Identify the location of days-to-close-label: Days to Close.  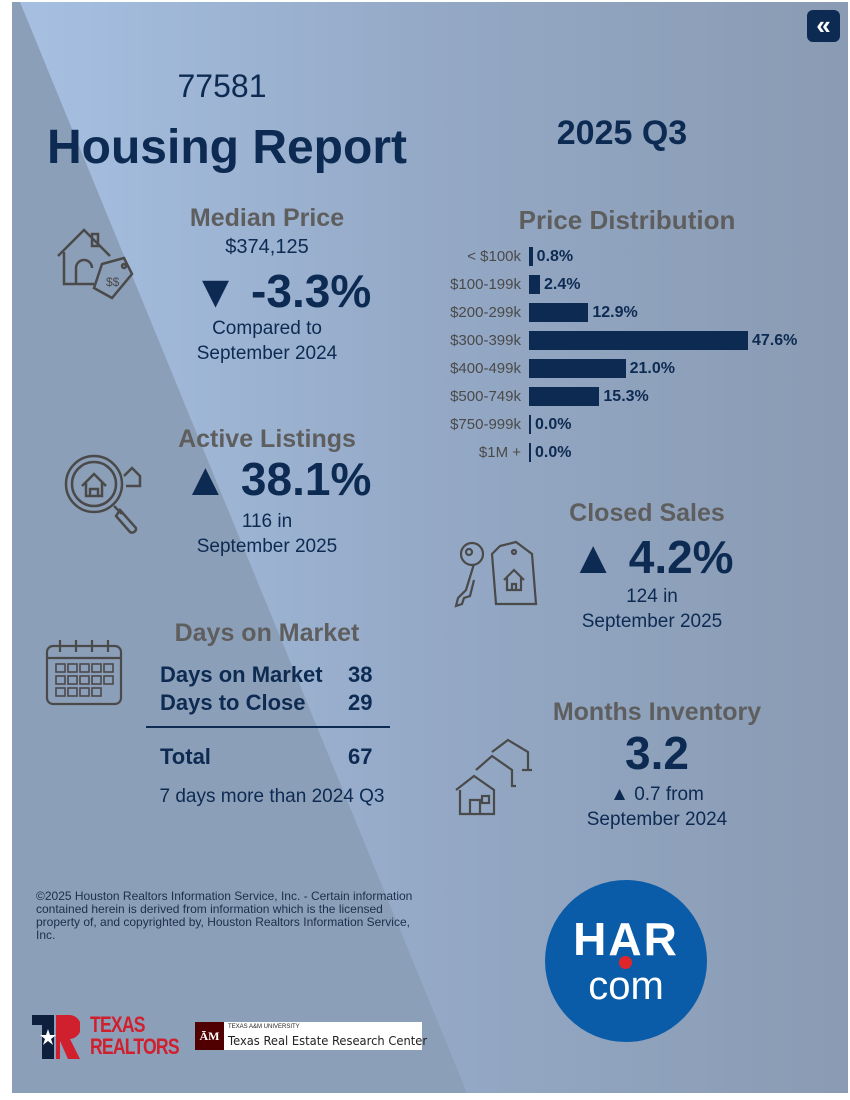
(233, 702).